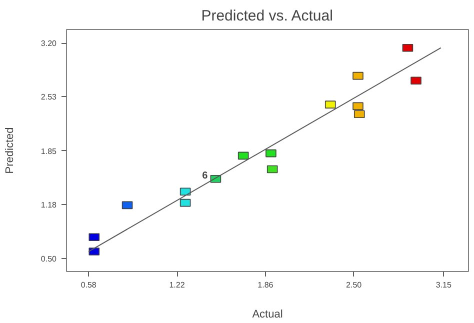 This screenshot has height=323, width=474. Describe the element at coordinates (49, 43) in the screenshot. I see `y-tick-label: 3.20` at that location.